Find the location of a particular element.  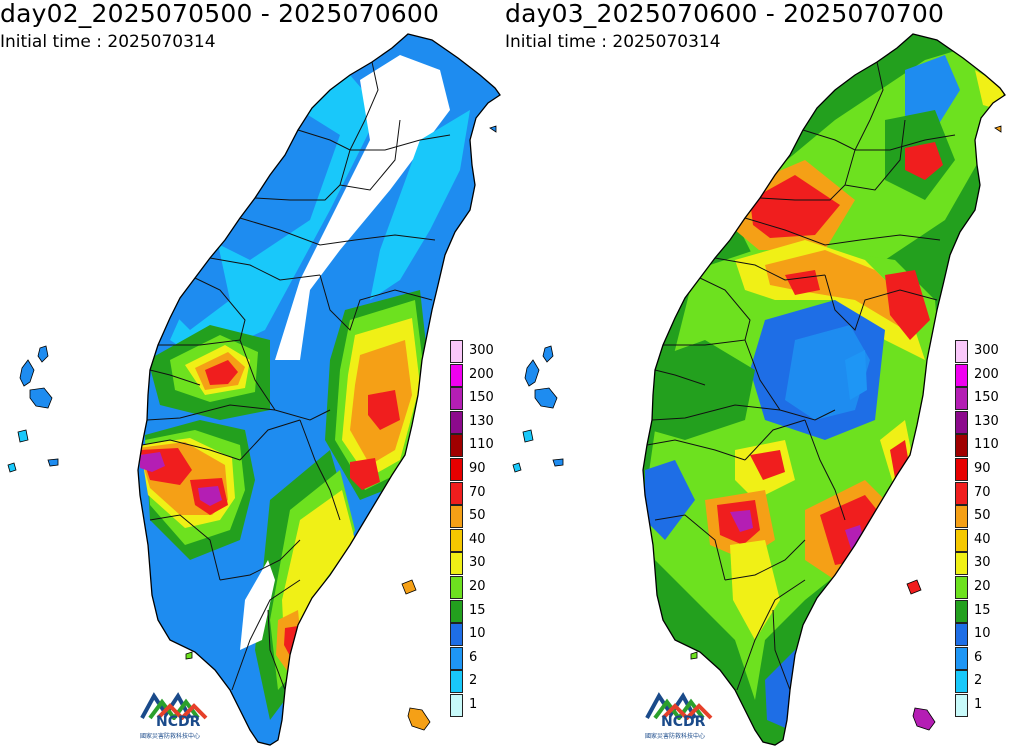

legend-label: 15 is located at coordinates (982, 610).